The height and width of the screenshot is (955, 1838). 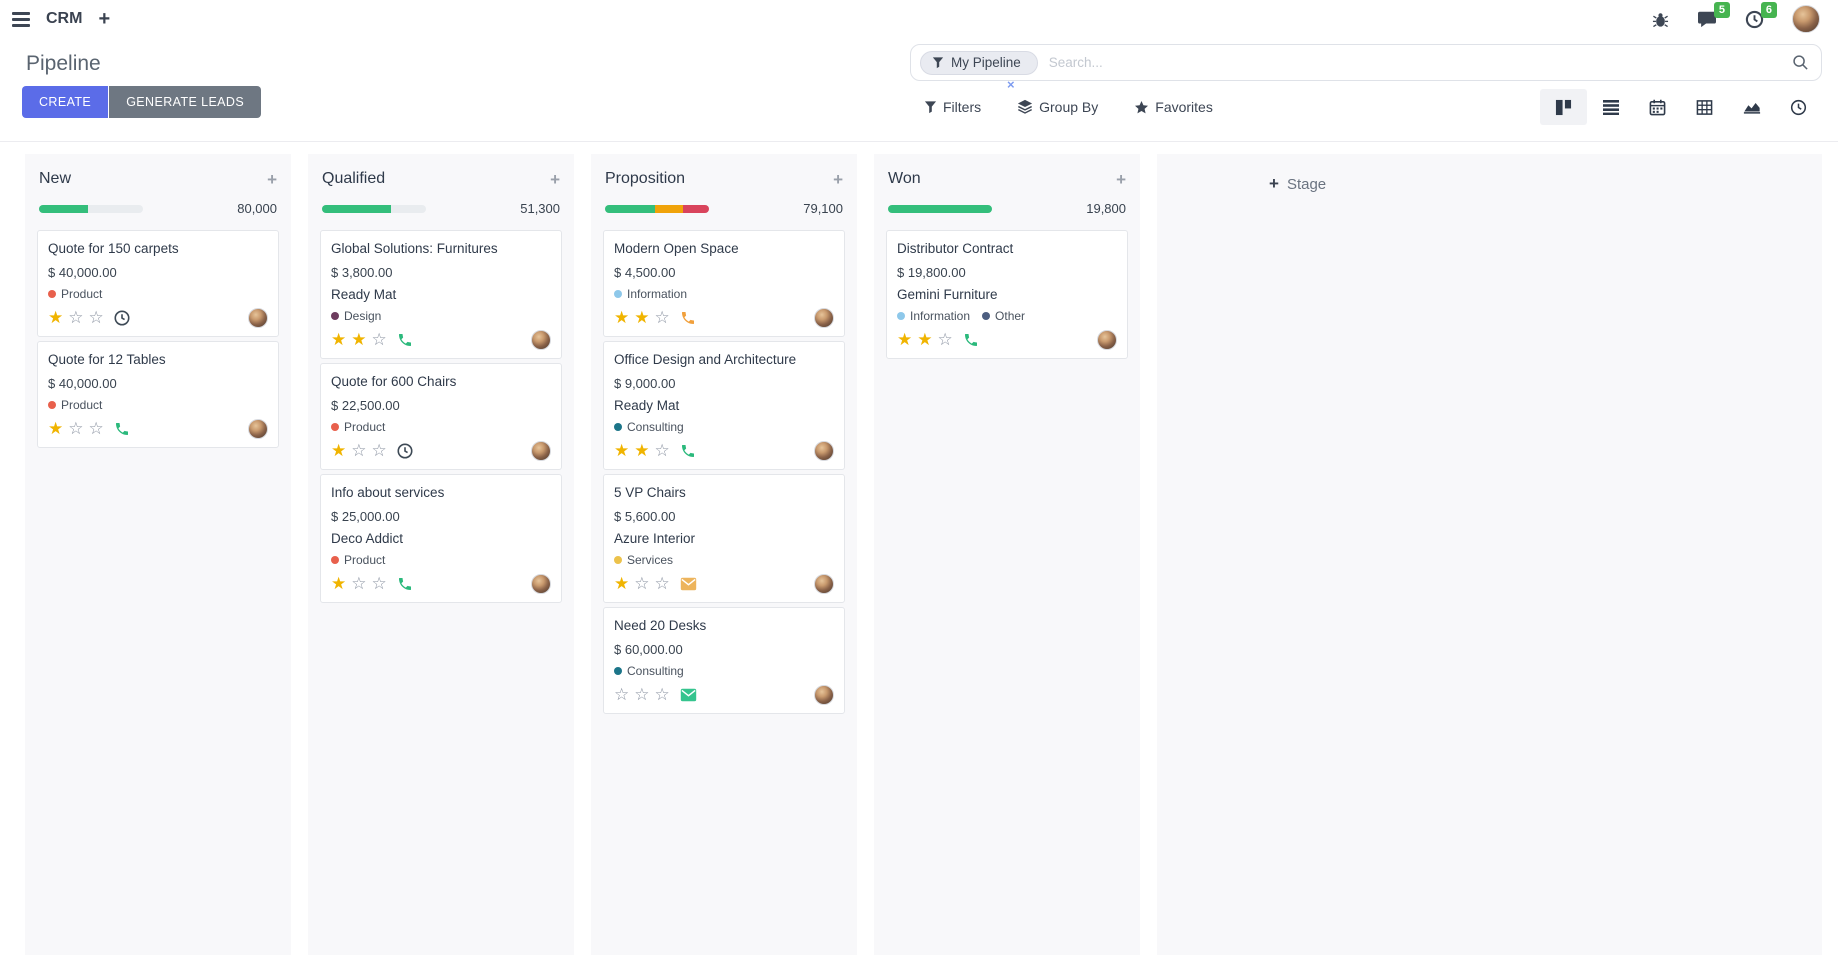 What do you see at coordinates (158, 394) in the screenshot?
I see `kanban-card: Quote for 12 Tables $ 40,000.00 Product ★ ☆ ☆` at bounding box center [158, 394].